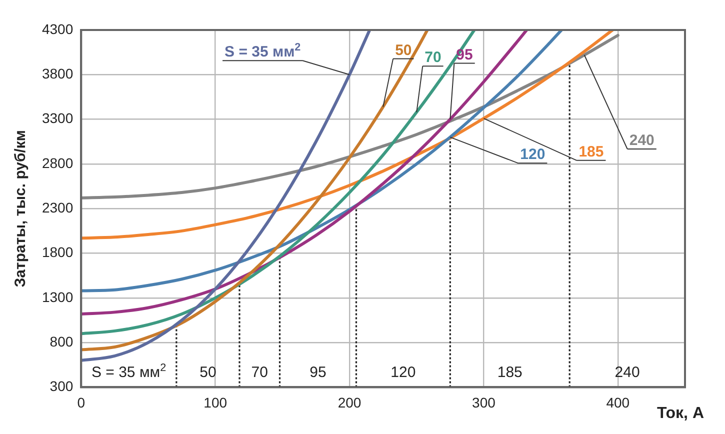 This screenshot has width=725, height=434. Describe the element at coordinates (62, 386) in the screenshot. I see `y-tick-label: 300` at that location.